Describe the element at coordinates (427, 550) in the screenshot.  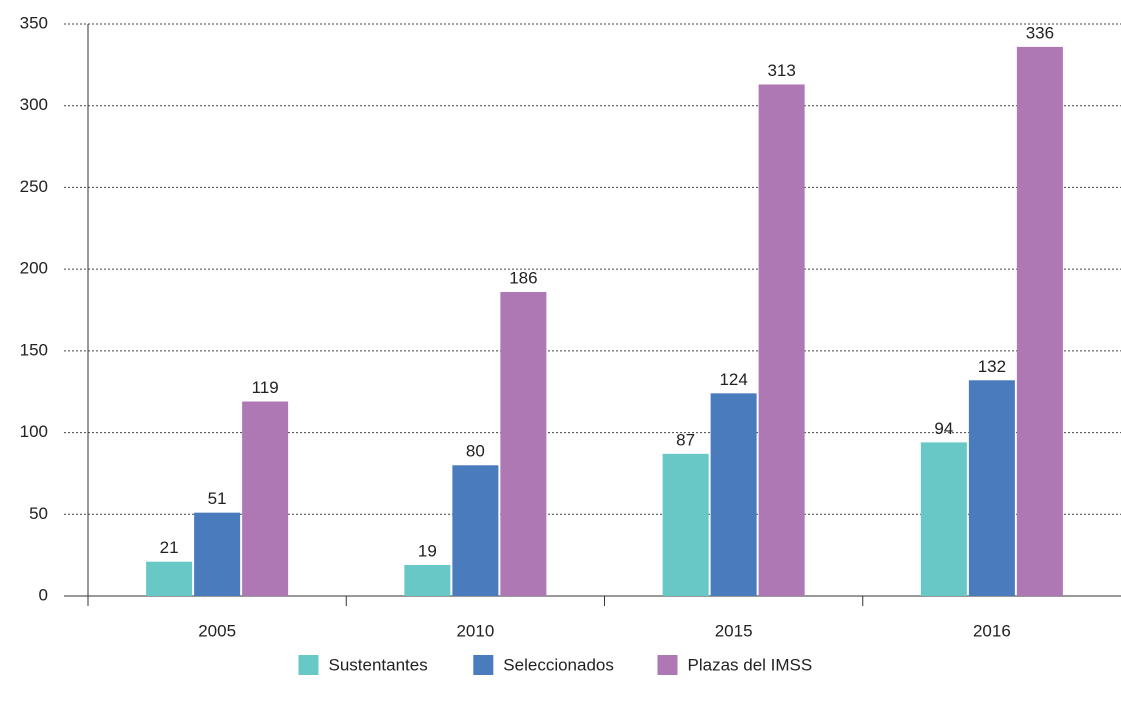
I see `data-label: 19` at that location.